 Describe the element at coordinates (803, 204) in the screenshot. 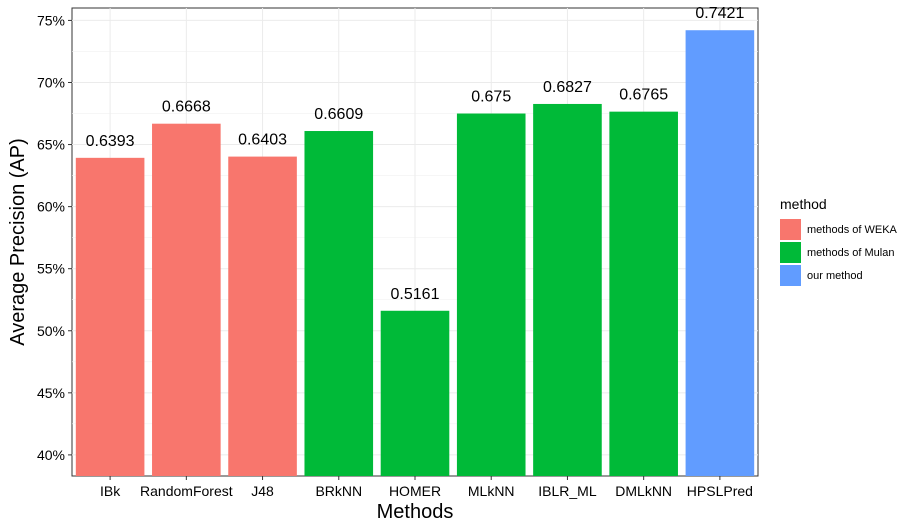

I see `legend-title: method` at that location.